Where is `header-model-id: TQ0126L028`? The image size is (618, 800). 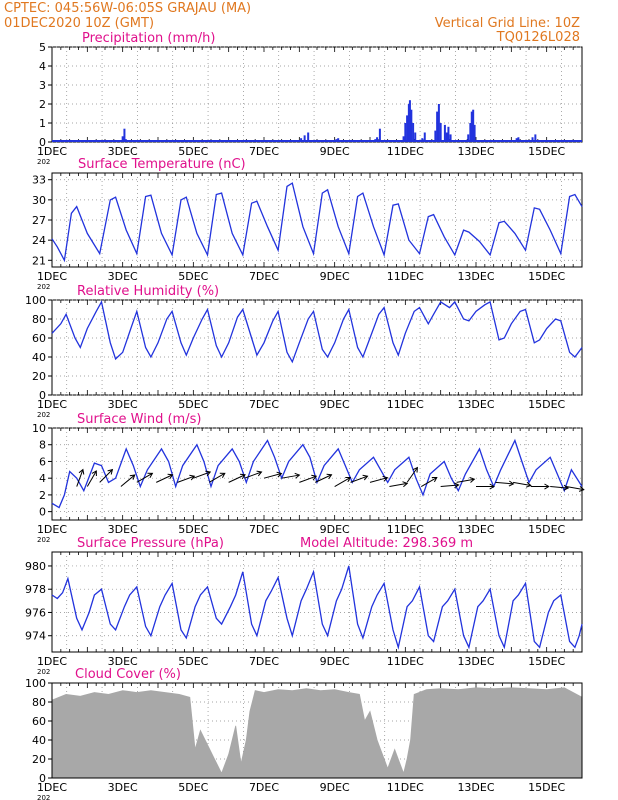 header-model-id: TQ0126L028 is located at coordinates (538, 37).